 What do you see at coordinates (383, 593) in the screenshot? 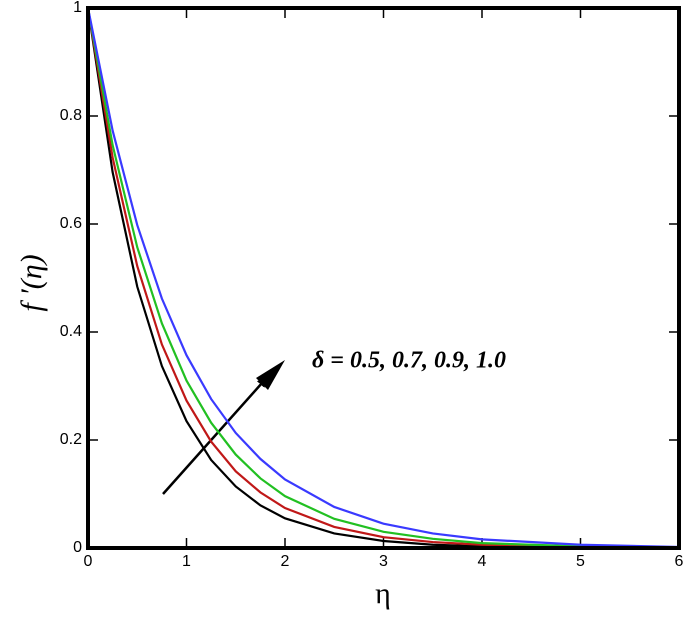
I see `x-axis-label: η` at bounding box center [383, 593].